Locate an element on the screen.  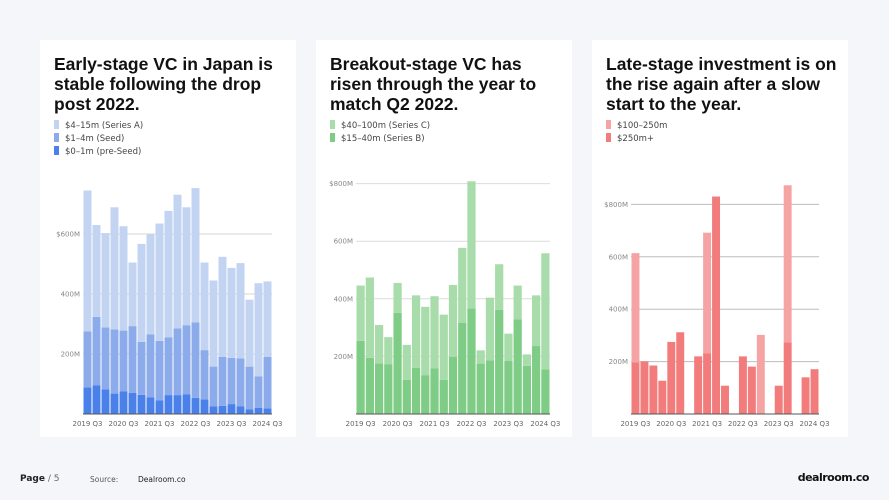
legend-label: $4–15m (Series A) is located at coordinates (104, 126).